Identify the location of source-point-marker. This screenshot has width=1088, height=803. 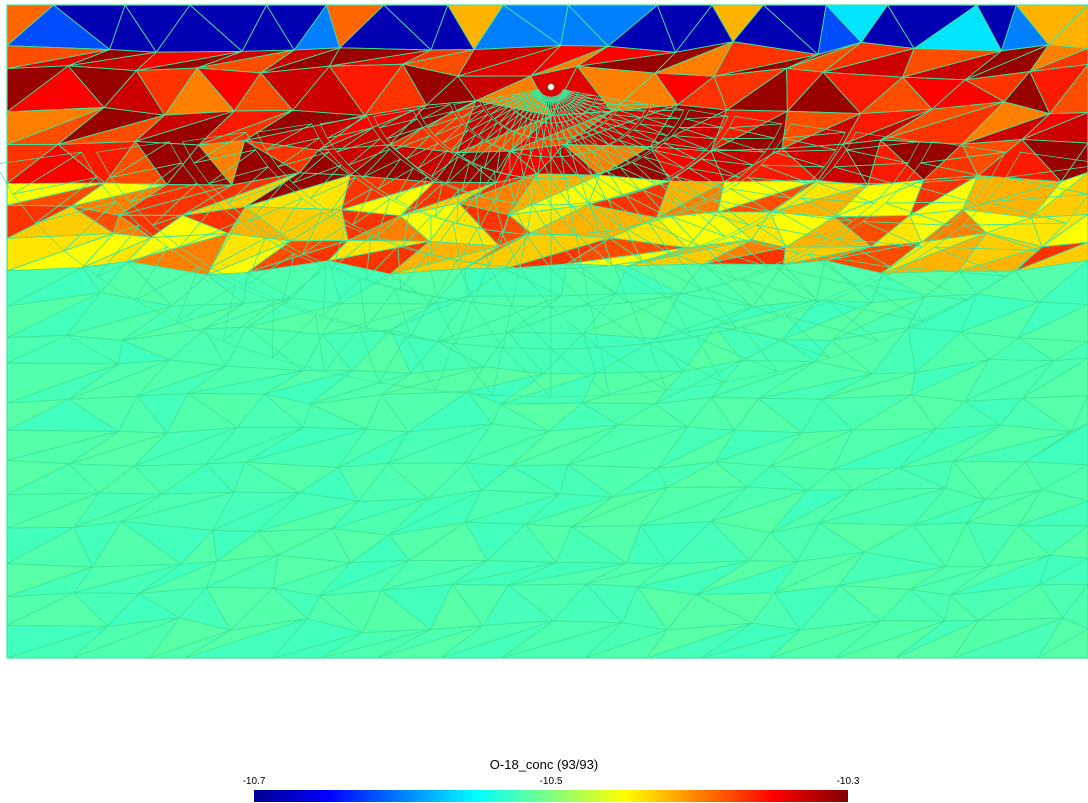
(551, 87).